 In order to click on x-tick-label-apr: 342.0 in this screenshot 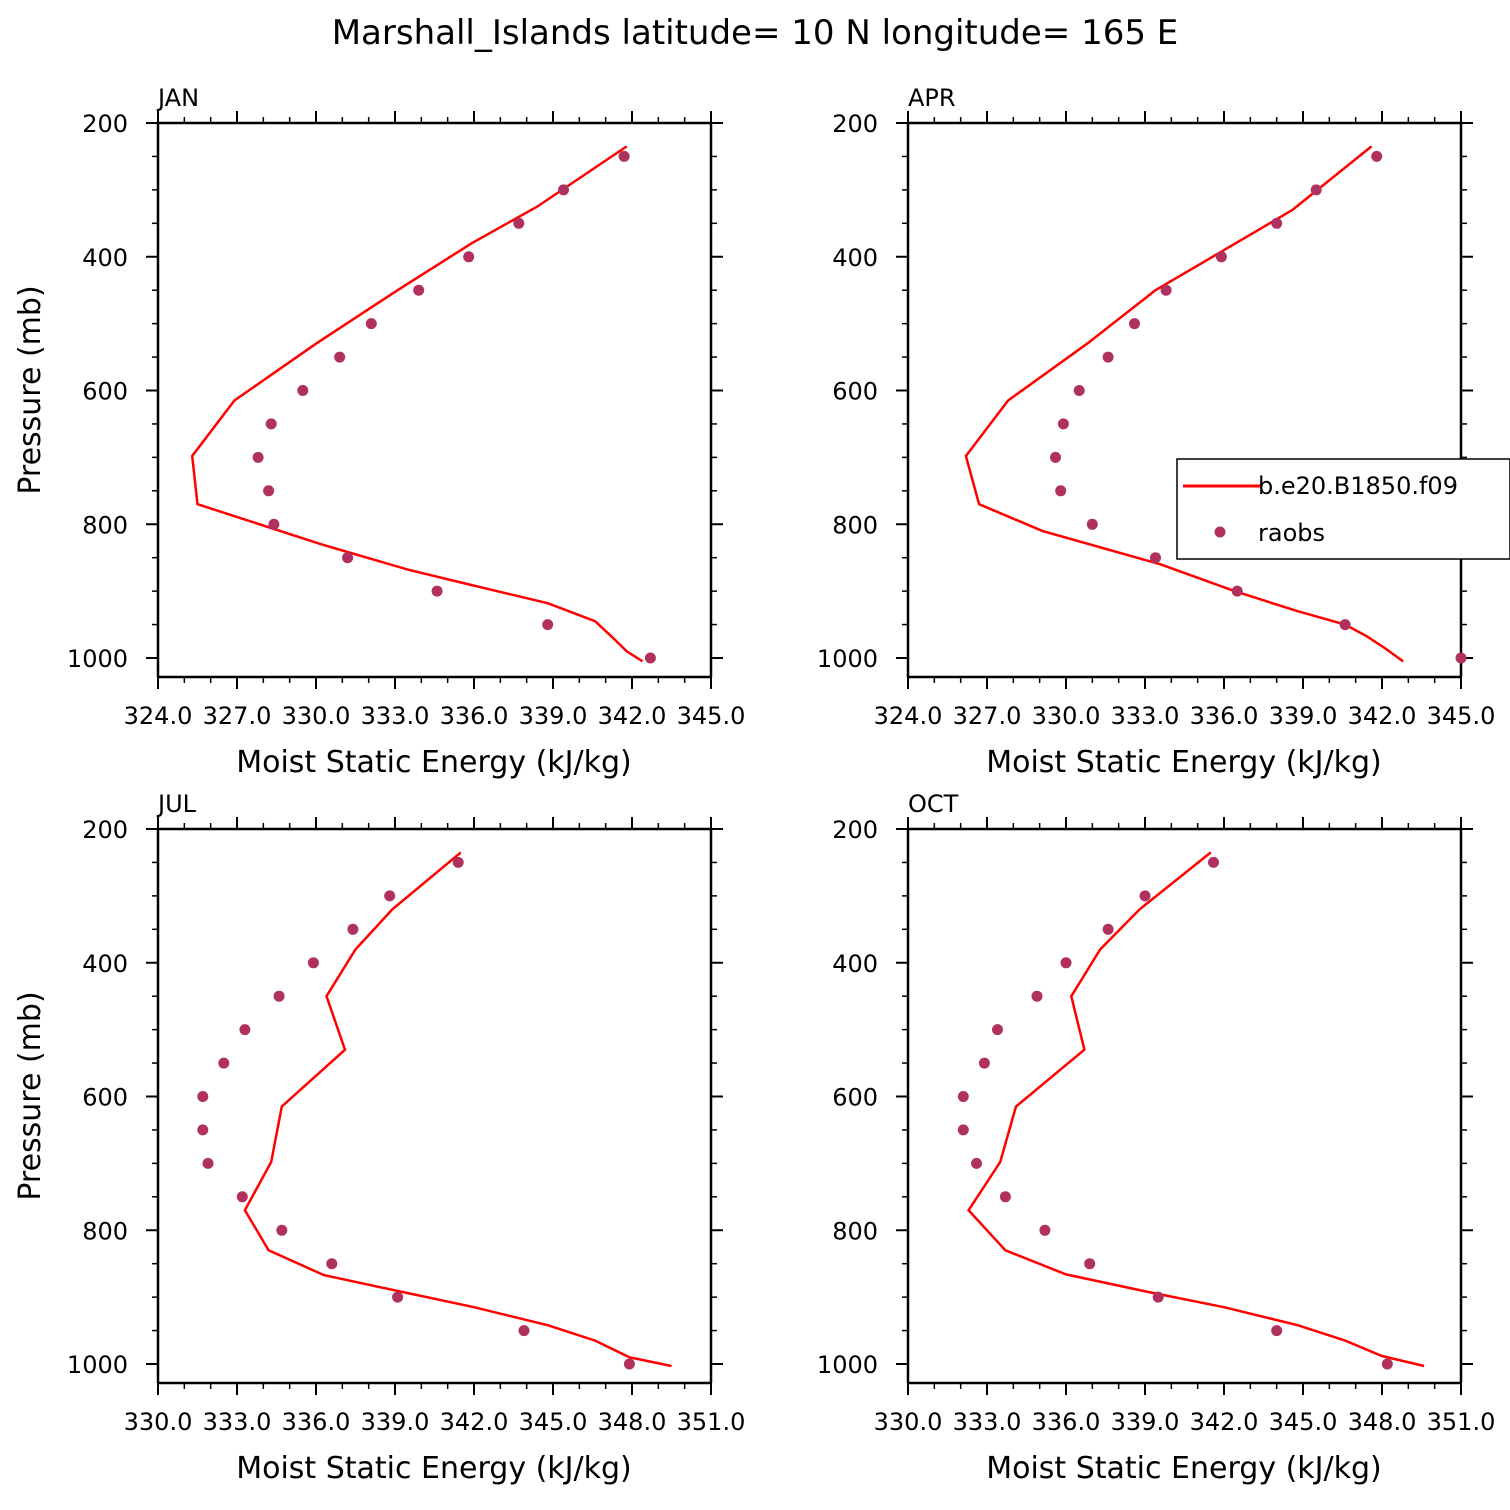, I will do `click(1382, 716)`.